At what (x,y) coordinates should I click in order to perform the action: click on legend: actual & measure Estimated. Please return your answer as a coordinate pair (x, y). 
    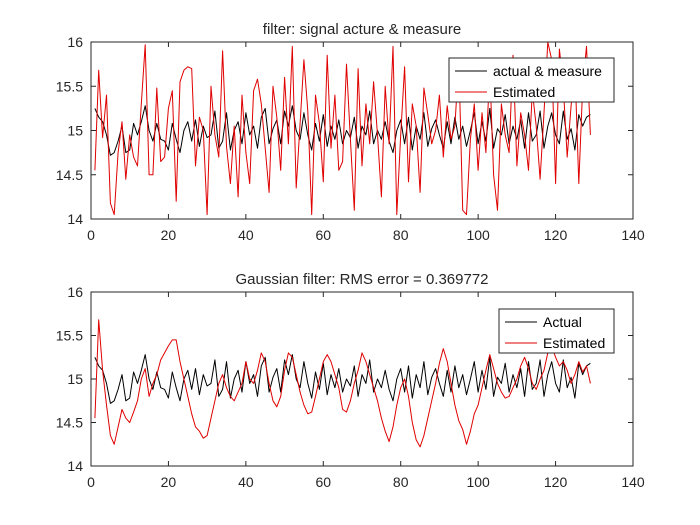
    Looking at the image, I should click on (531, 80).